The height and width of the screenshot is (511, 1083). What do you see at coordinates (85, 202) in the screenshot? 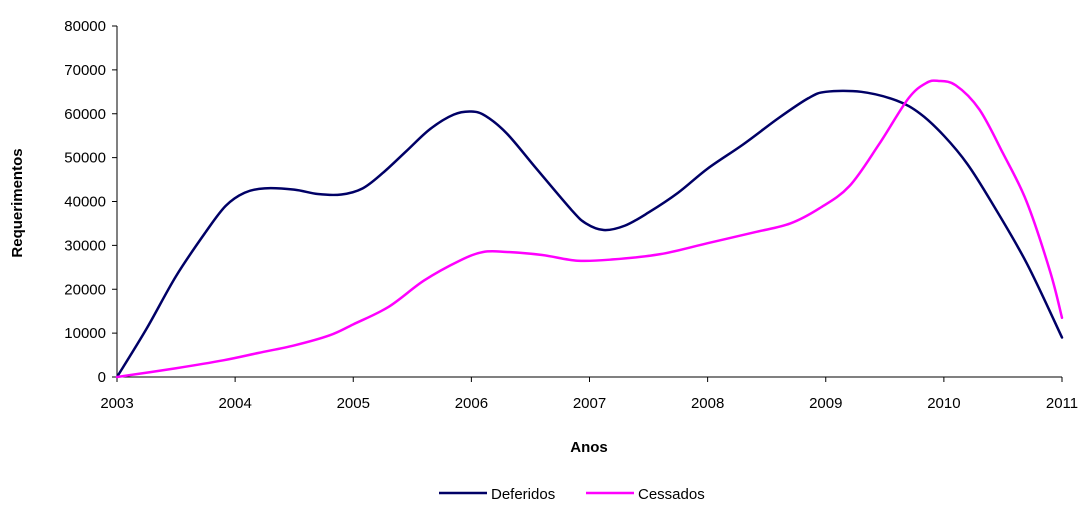
I see `y-tick-label: 40000` at bounding box center [85, 202].